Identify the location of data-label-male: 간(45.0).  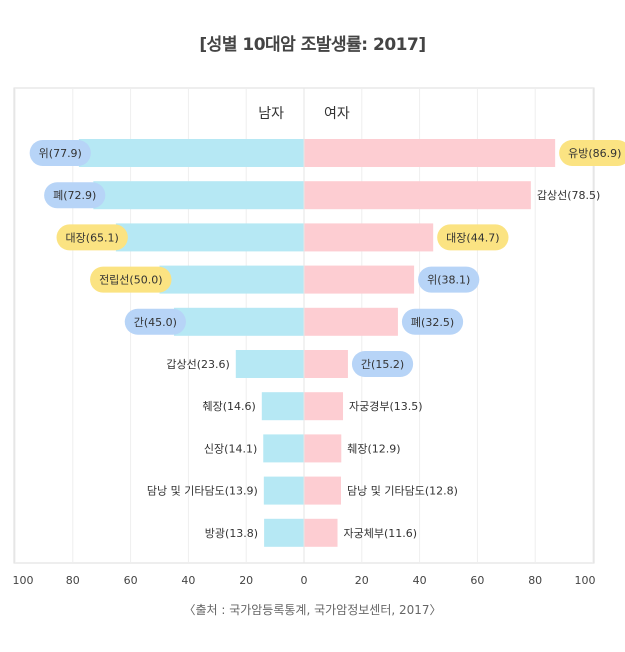
(155, 322).